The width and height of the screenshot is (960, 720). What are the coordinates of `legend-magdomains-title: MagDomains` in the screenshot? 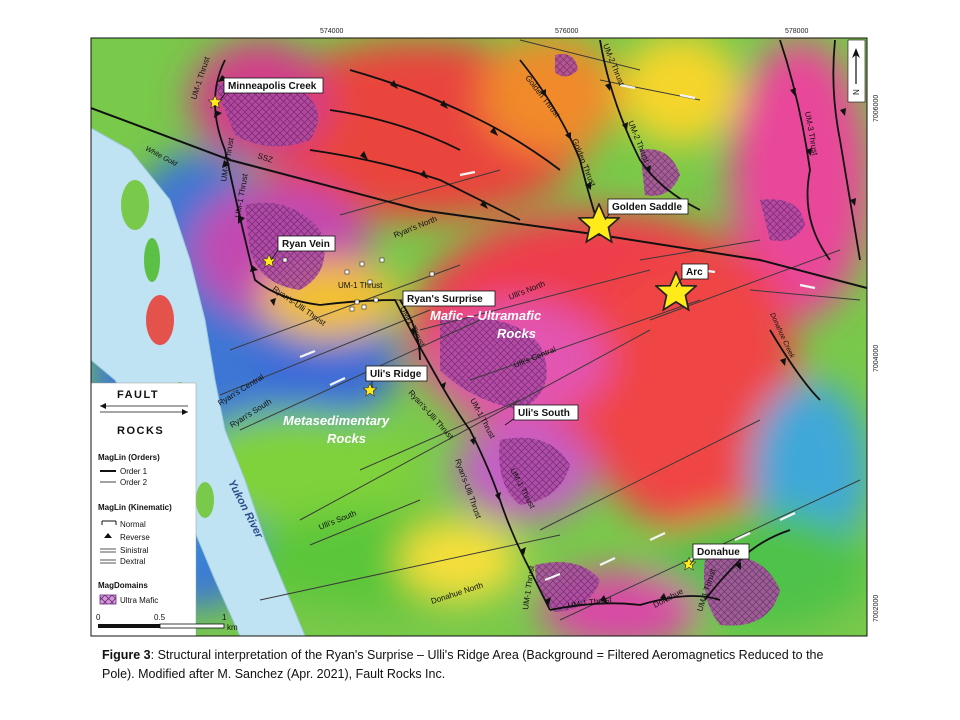 It's located at (123, 585).